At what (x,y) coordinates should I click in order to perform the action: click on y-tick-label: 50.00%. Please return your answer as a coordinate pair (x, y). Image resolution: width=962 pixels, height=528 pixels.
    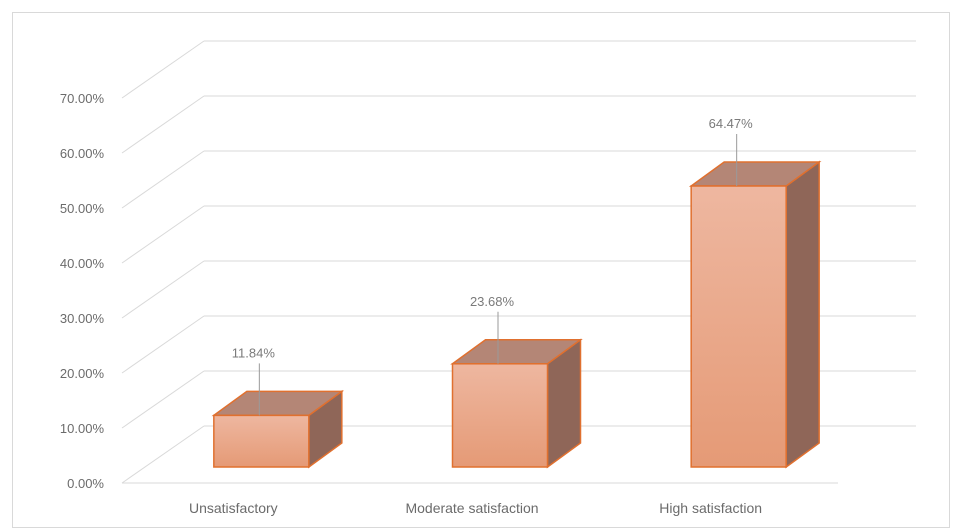
    Looking at the image, I should click on (82, 208).